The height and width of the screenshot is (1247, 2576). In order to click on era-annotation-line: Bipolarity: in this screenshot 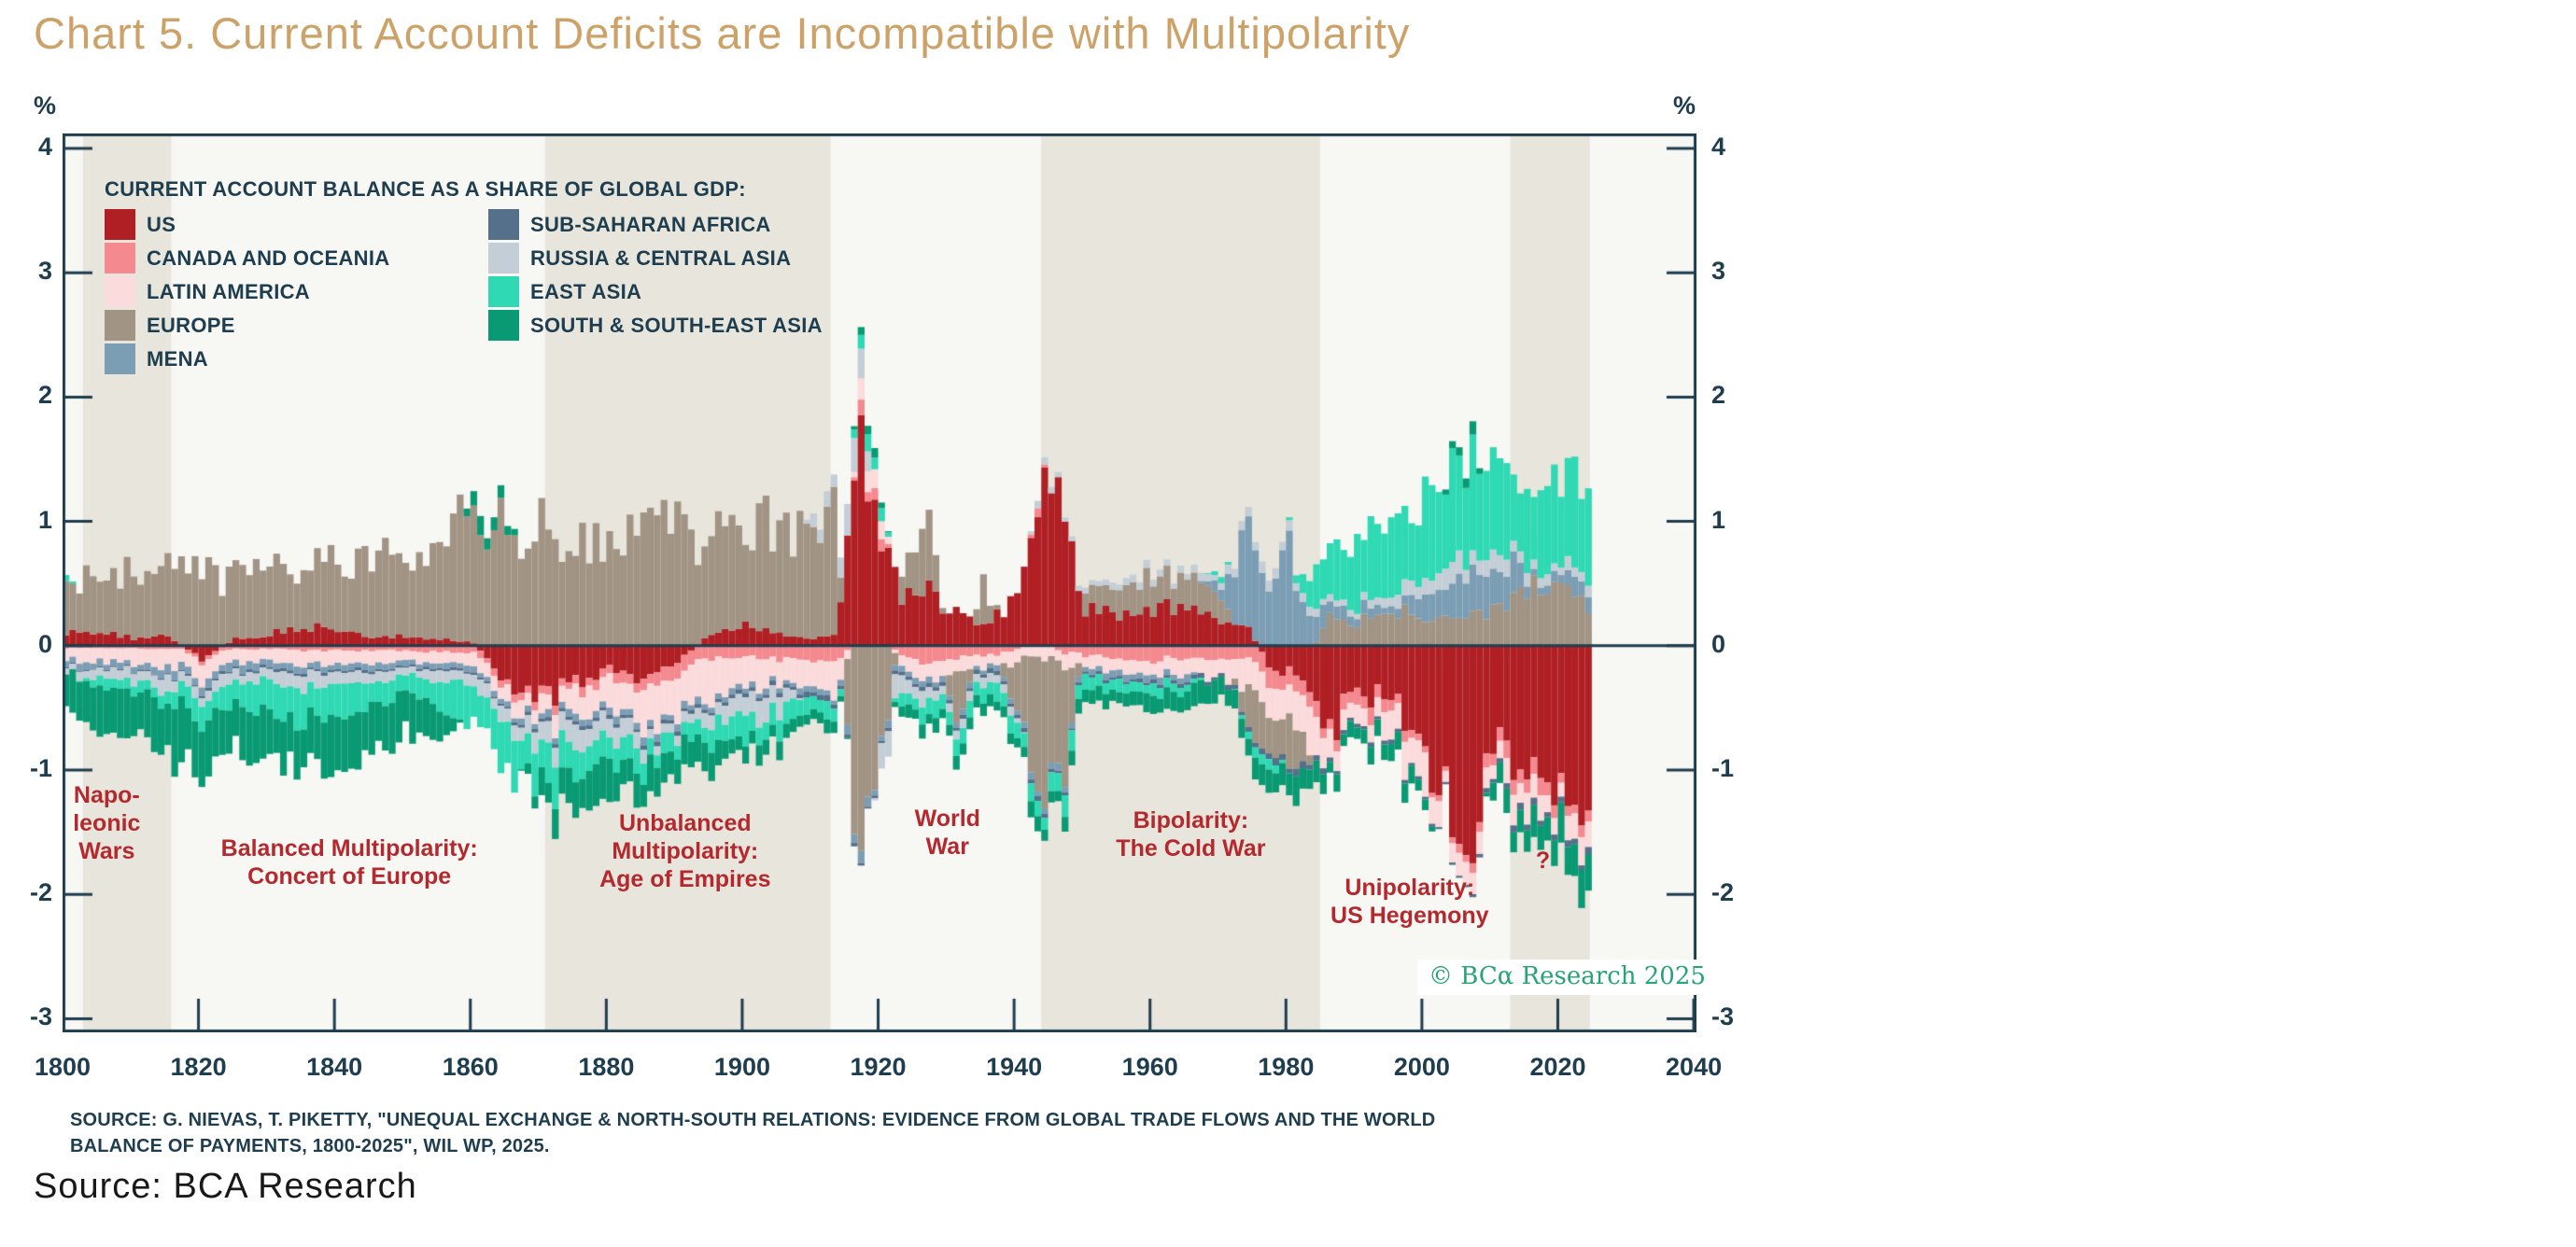, I will do `click(1191, 821)`.